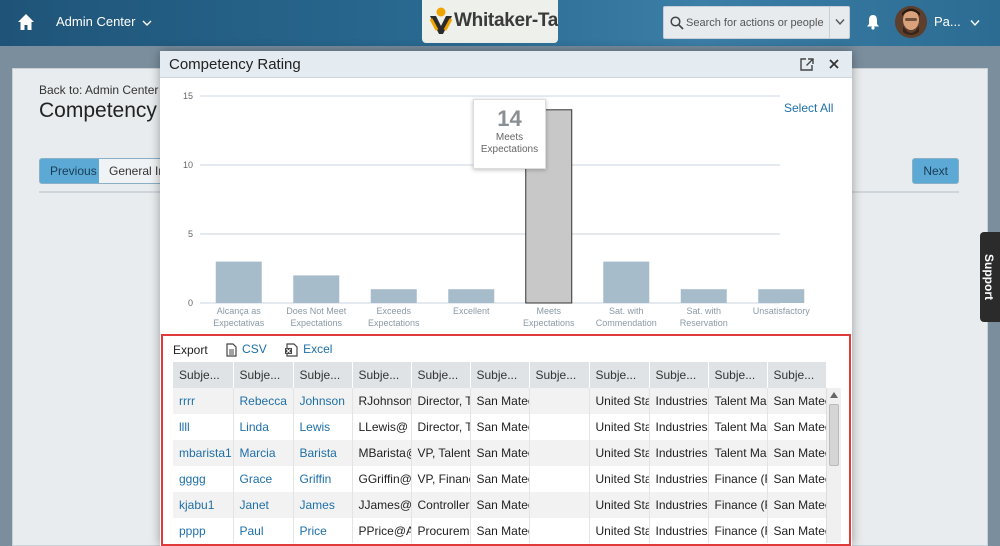  I want to click on x-tick-label: Meets Expectations, so click(549, 317).